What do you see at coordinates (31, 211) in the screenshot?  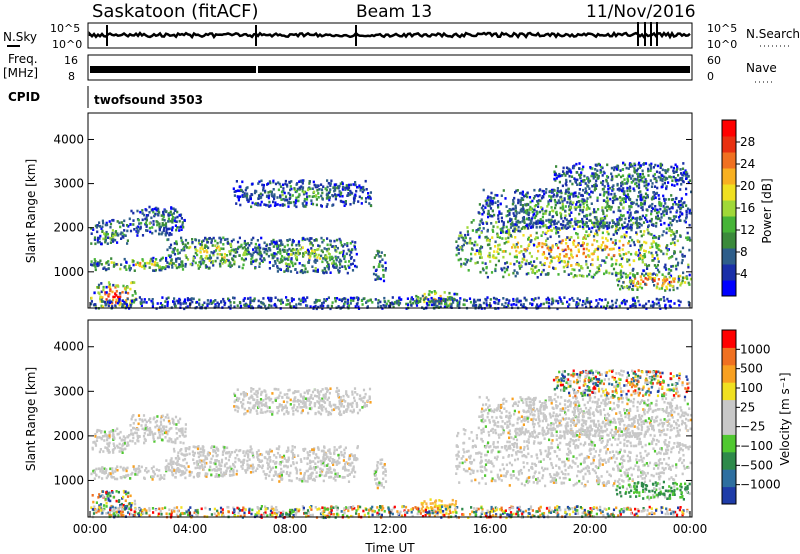 I see `power-ylabel: Slant Range [km]` at bounding box center [31, 211].